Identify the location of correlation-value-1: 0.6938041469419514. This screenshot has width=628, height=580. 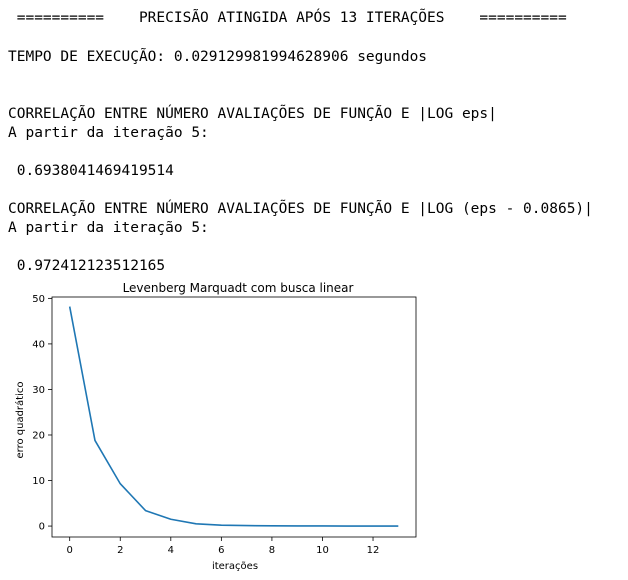
(91, 171).